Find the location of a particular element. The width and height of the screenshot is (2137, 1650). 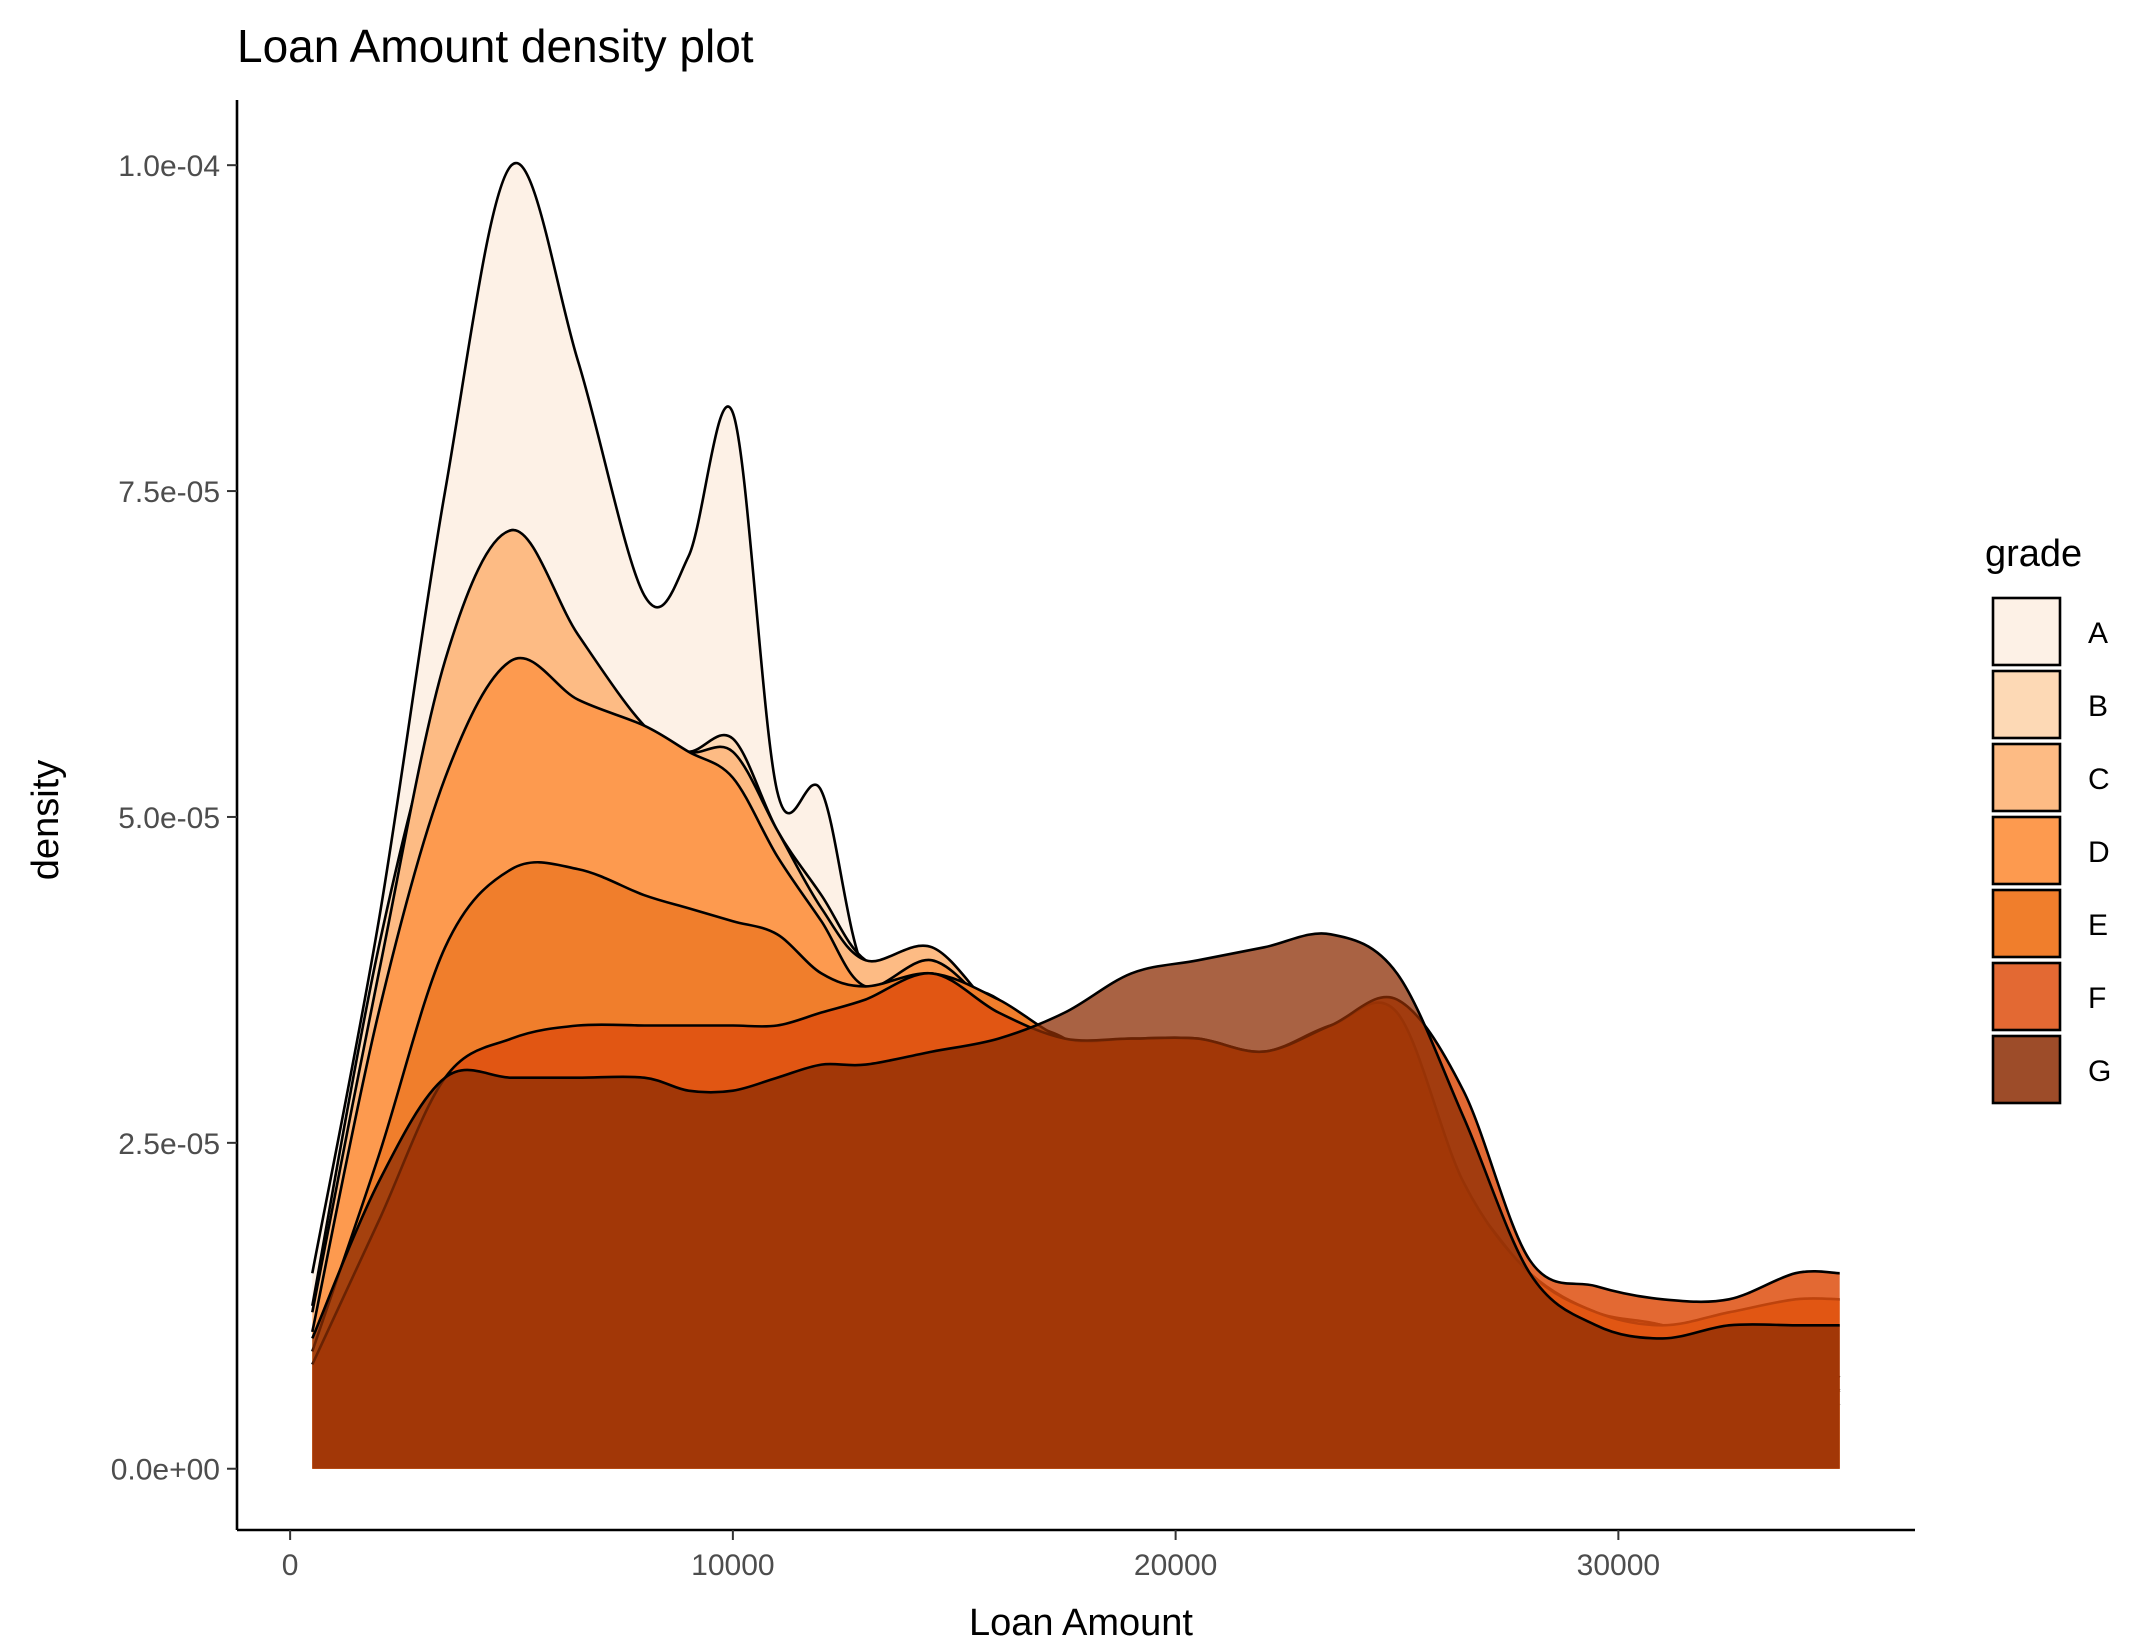

y-tick-label: 7.5e-05 is located at coordinates (169, 492).